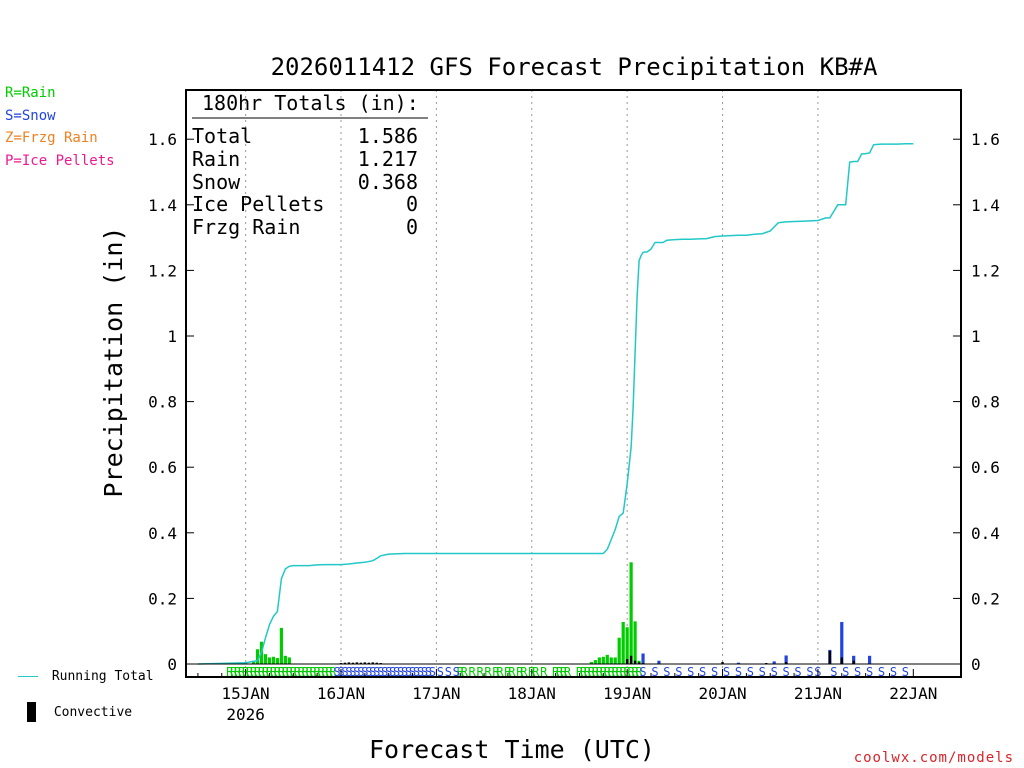  What do you see at coordinates (51, 138) in the screenshot?
I see `legend-frzg-rain: Z=Frzg Rain` at bounding box center [51, 138].